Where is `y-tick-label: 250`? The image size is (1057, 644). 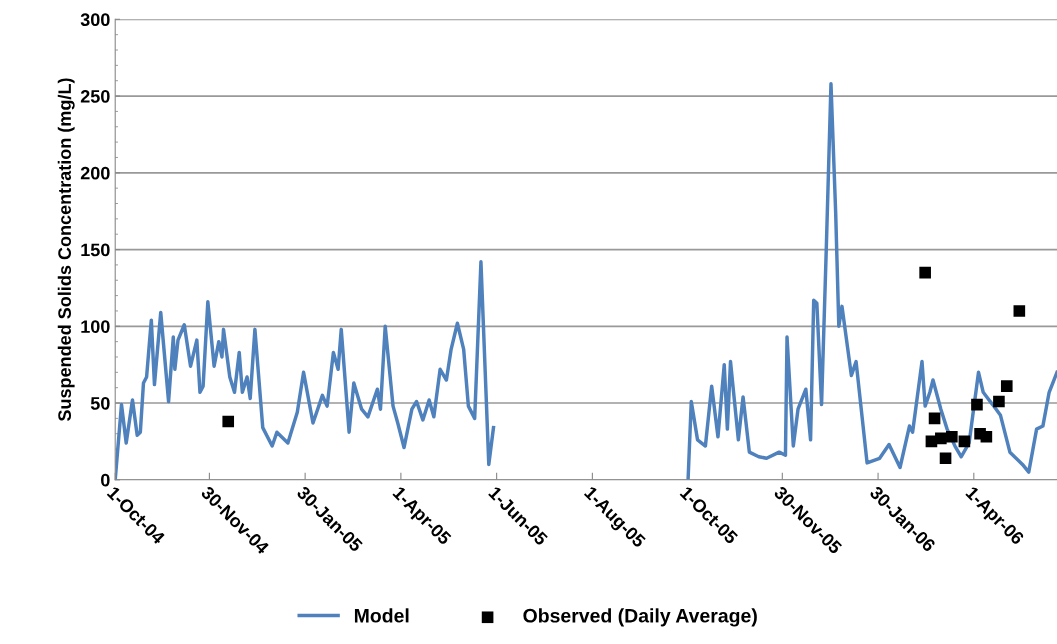
y-tick-label: 250 is located at coordinates (95, 96).